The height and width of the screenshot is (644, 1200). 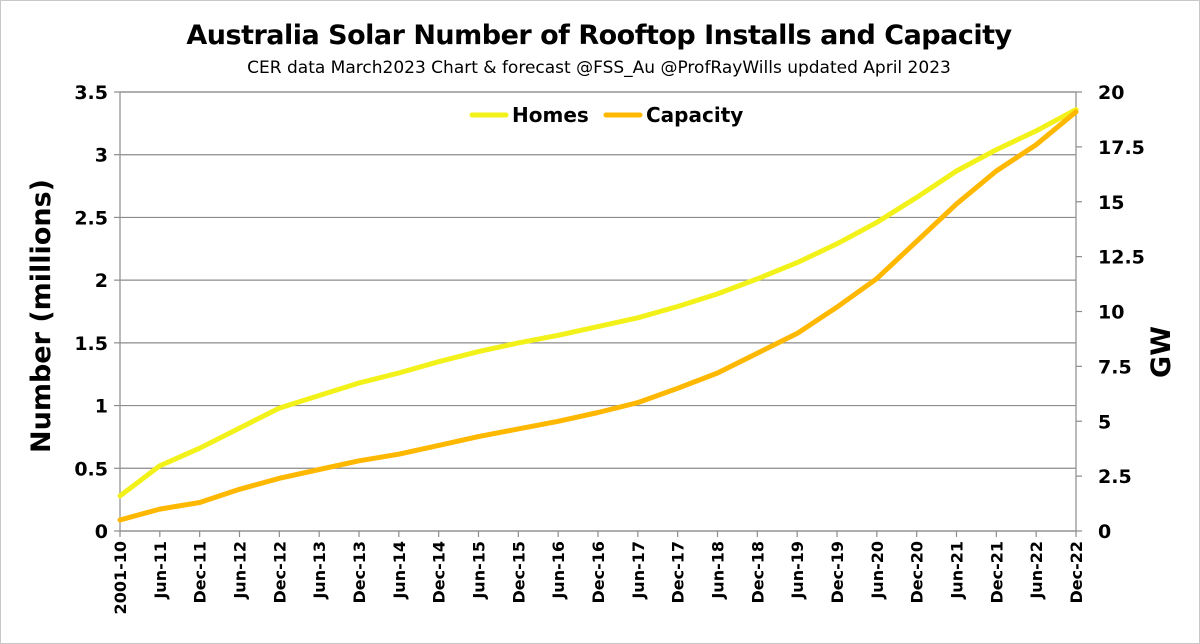 I want to click on x-tick-label: Jun-11, so click(x=160, y=570).